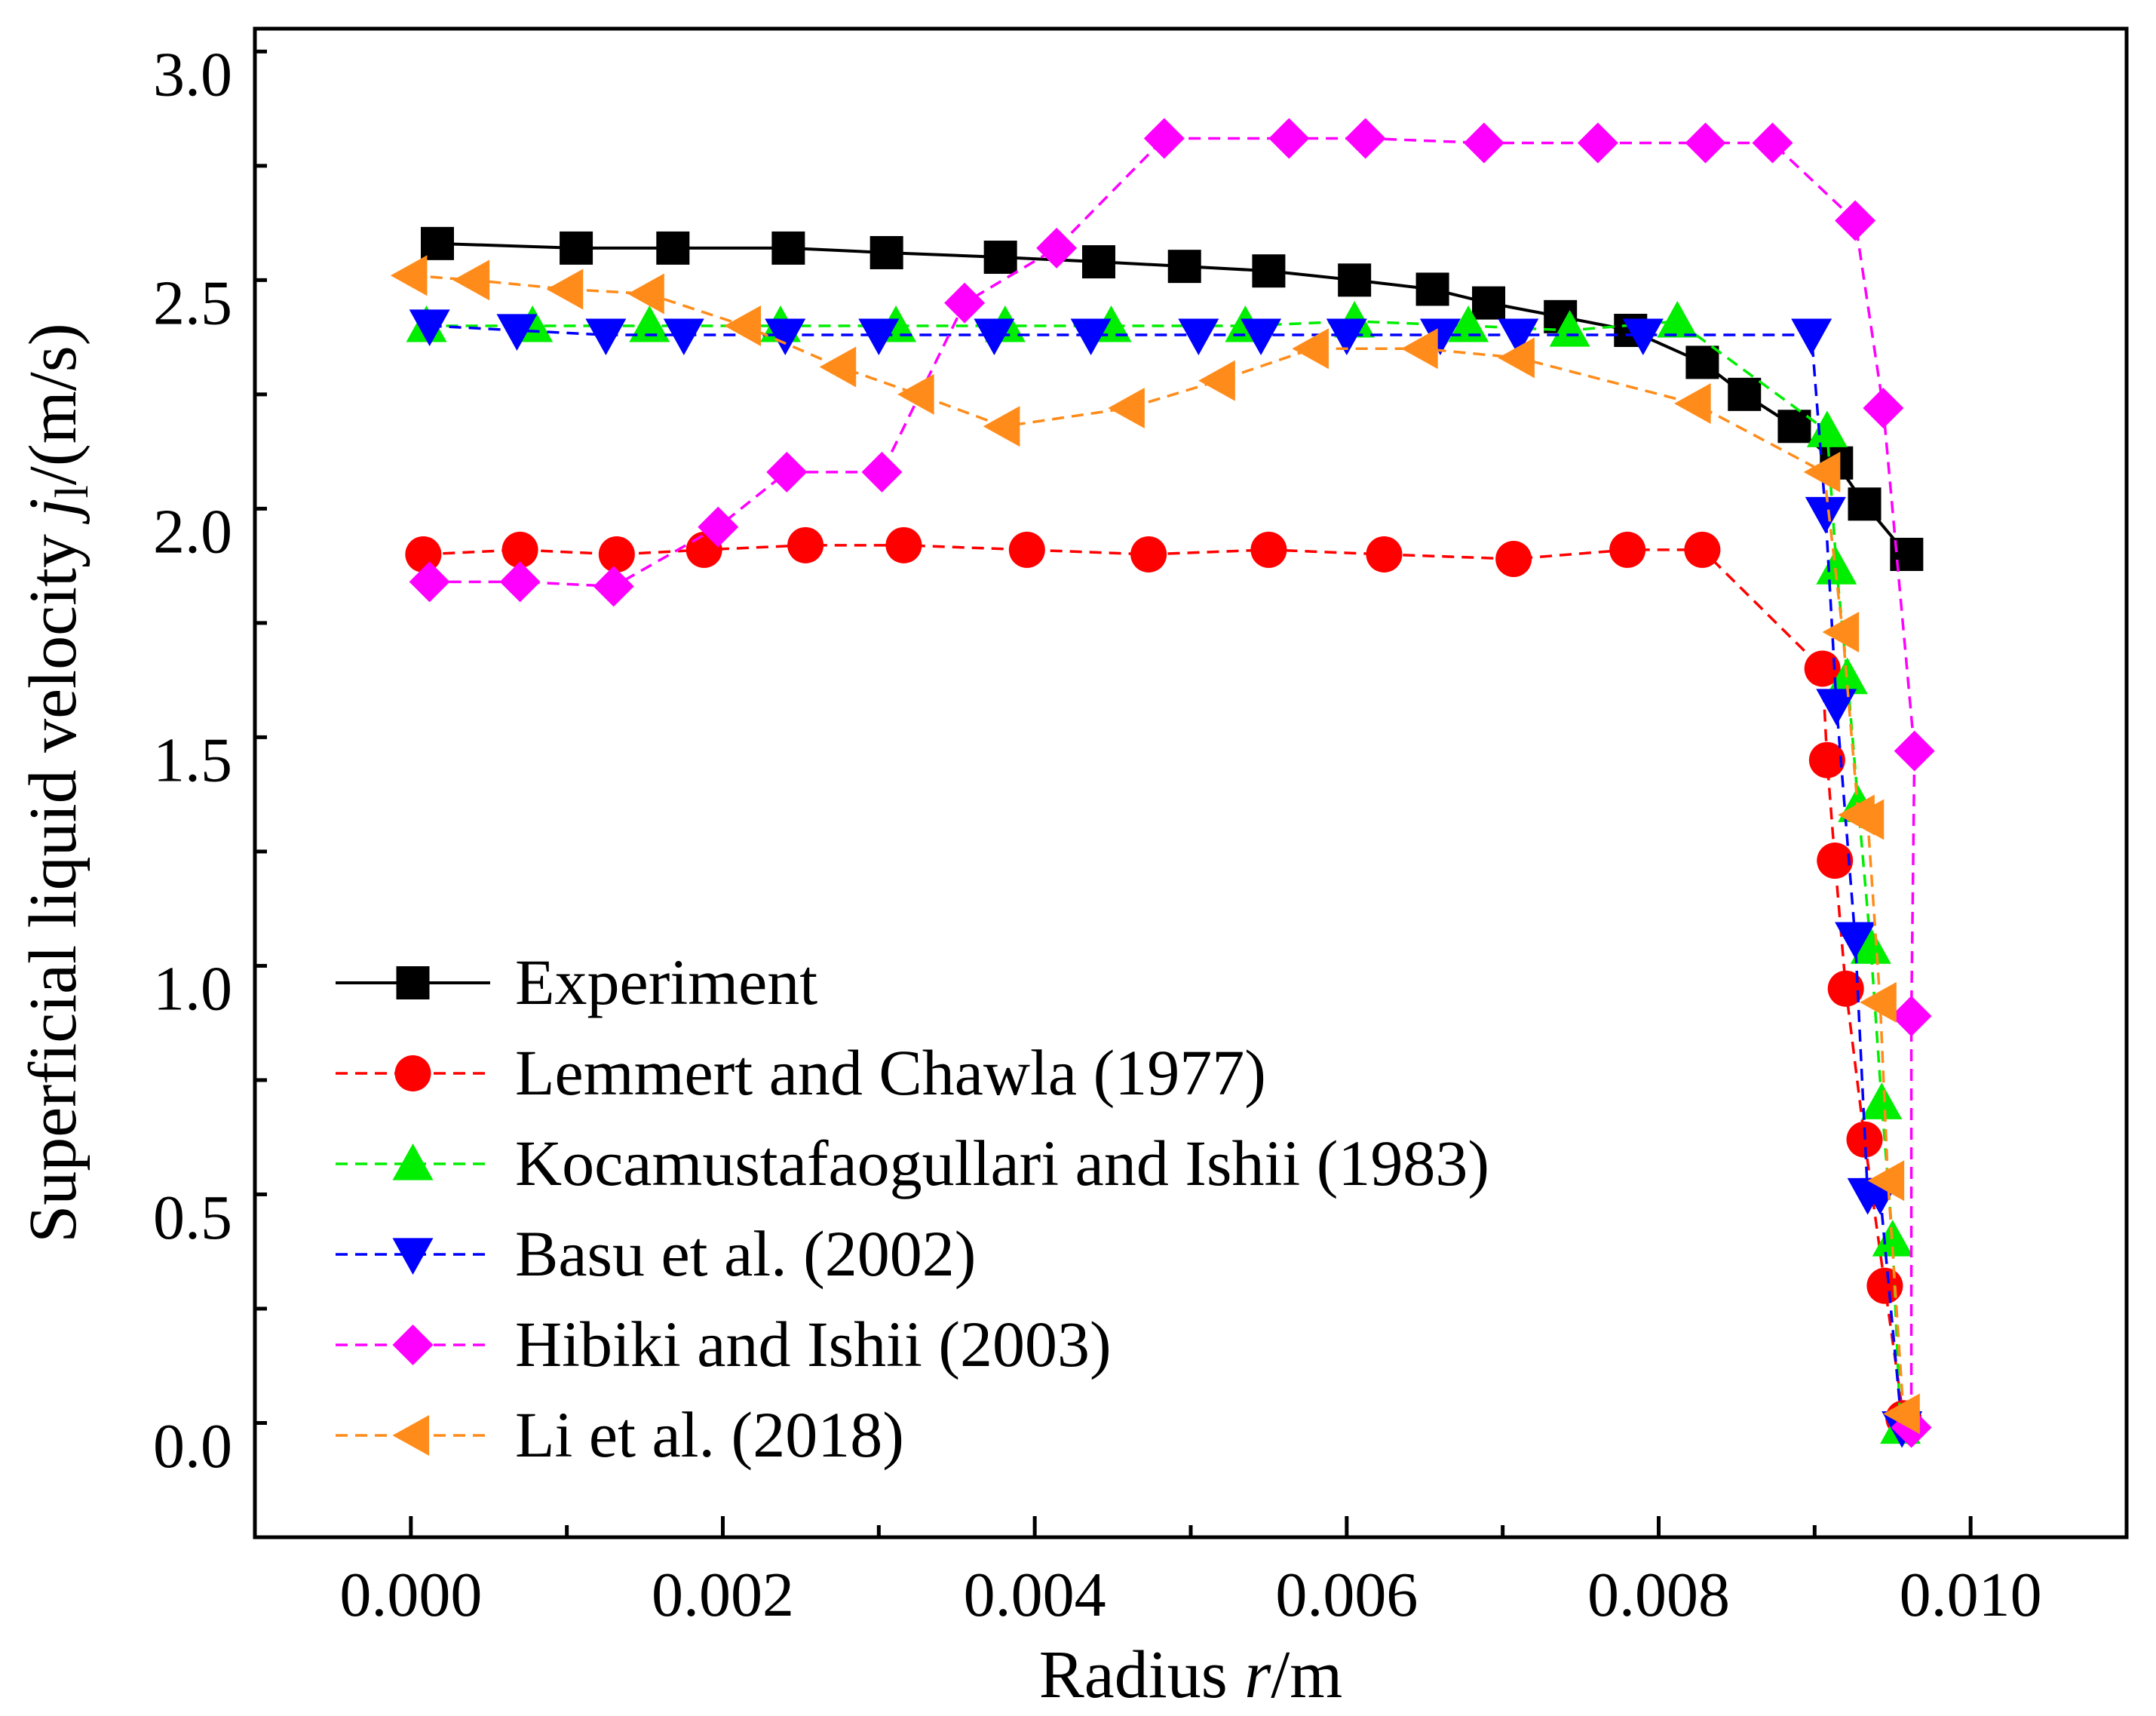 The image size is (2156, 1716). What do you see at coordinates (1257, 1675) in the screenshot?
I see `x-axis-label-var: r` at bounding box center [1257, 1675].